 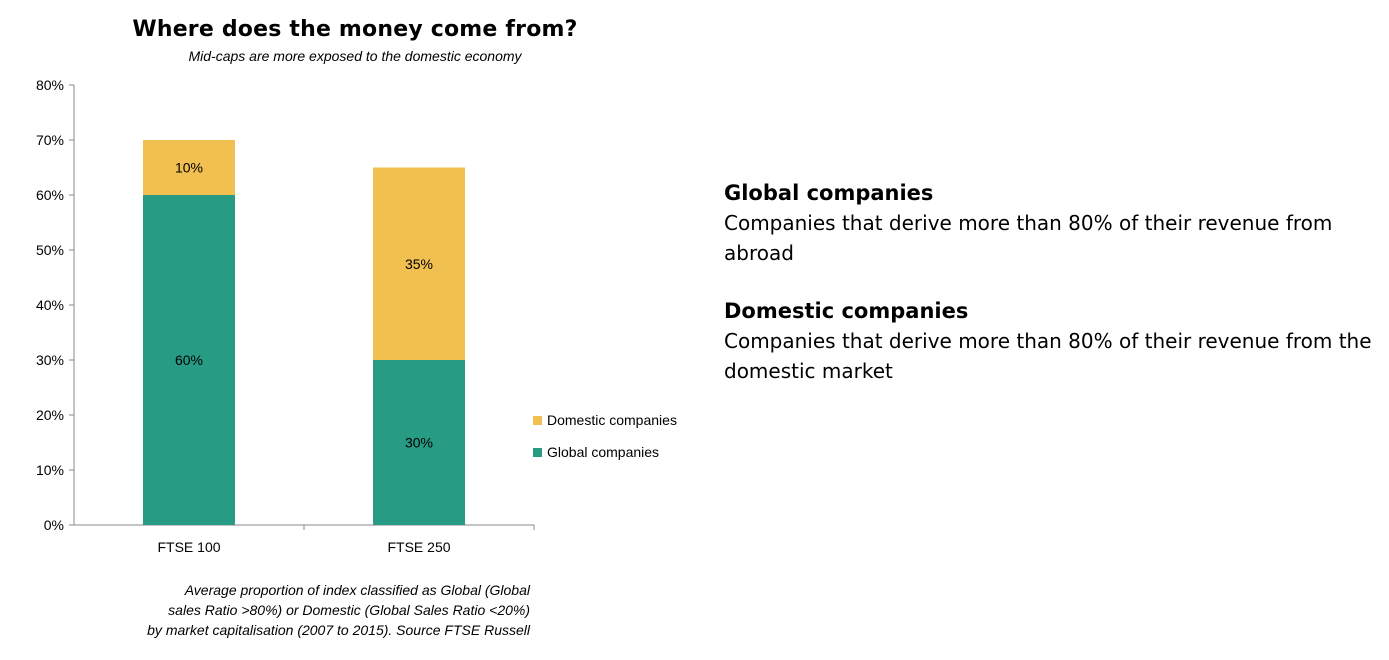 I want to click on y-tick-label-50: 50%, so click(x=50, y=250).